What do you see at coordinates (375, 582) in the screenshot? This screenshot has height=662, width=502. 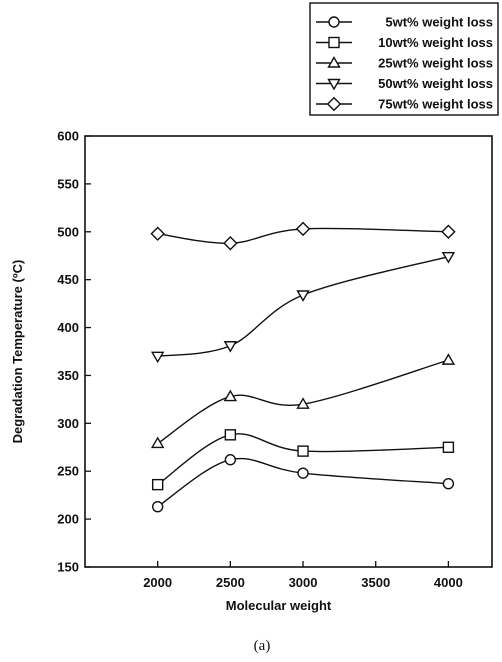 I see `x-tick-label: 3500` at bounding box center [375, 582].